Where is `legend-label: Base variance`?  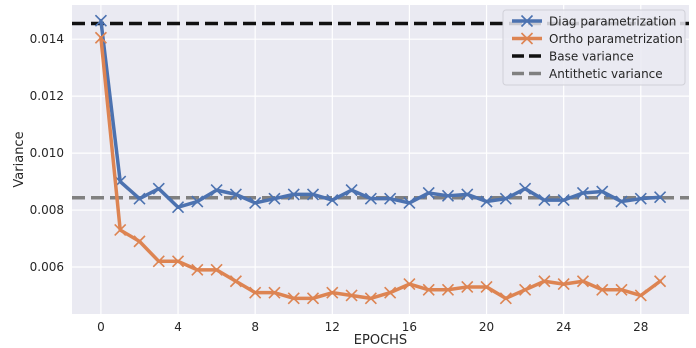 legend-label: Base variance is located at coordinates (591, 57).